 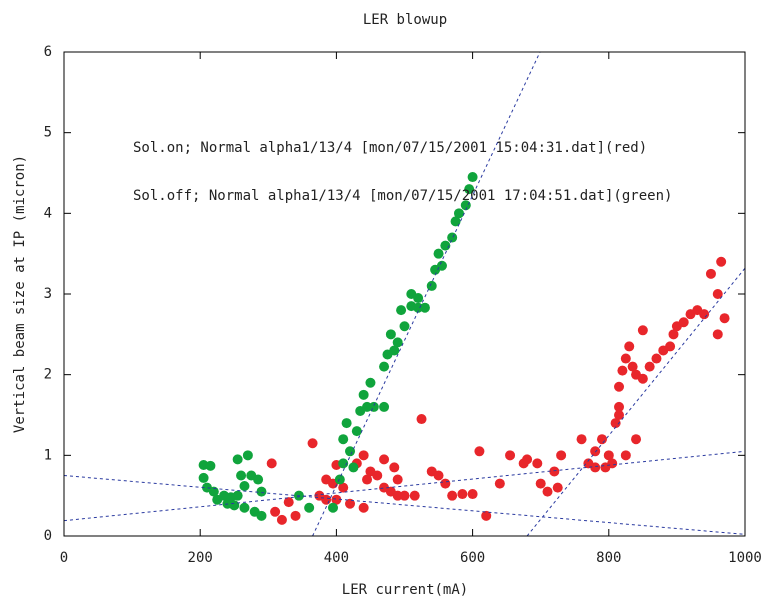 What do you see at coordinates (608, 558) in the screenshot?
I see `x-tick-label: 800` at bounding box center [608, 558].